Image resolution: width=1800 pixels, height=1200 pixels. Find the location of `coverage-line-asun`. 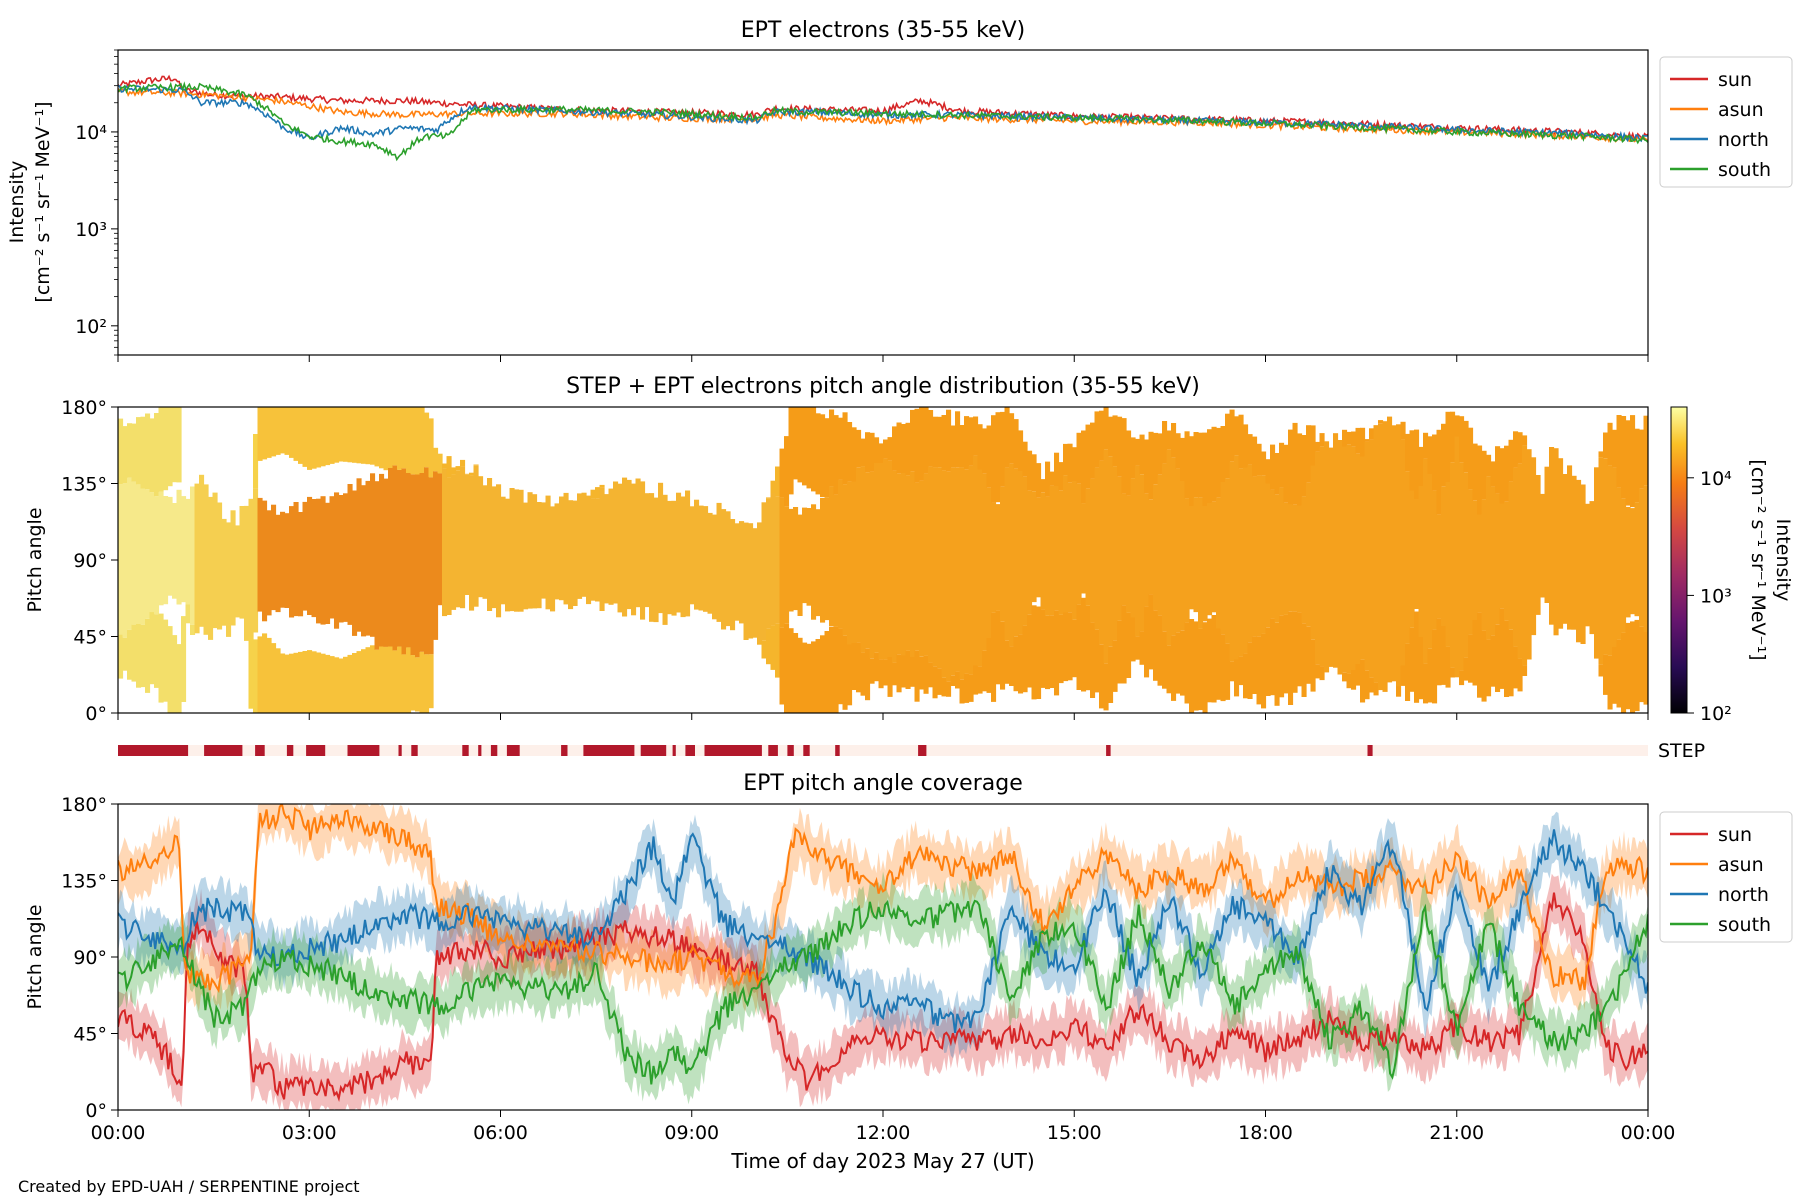

coverage-line-asun is located at coordinates (883, 899).